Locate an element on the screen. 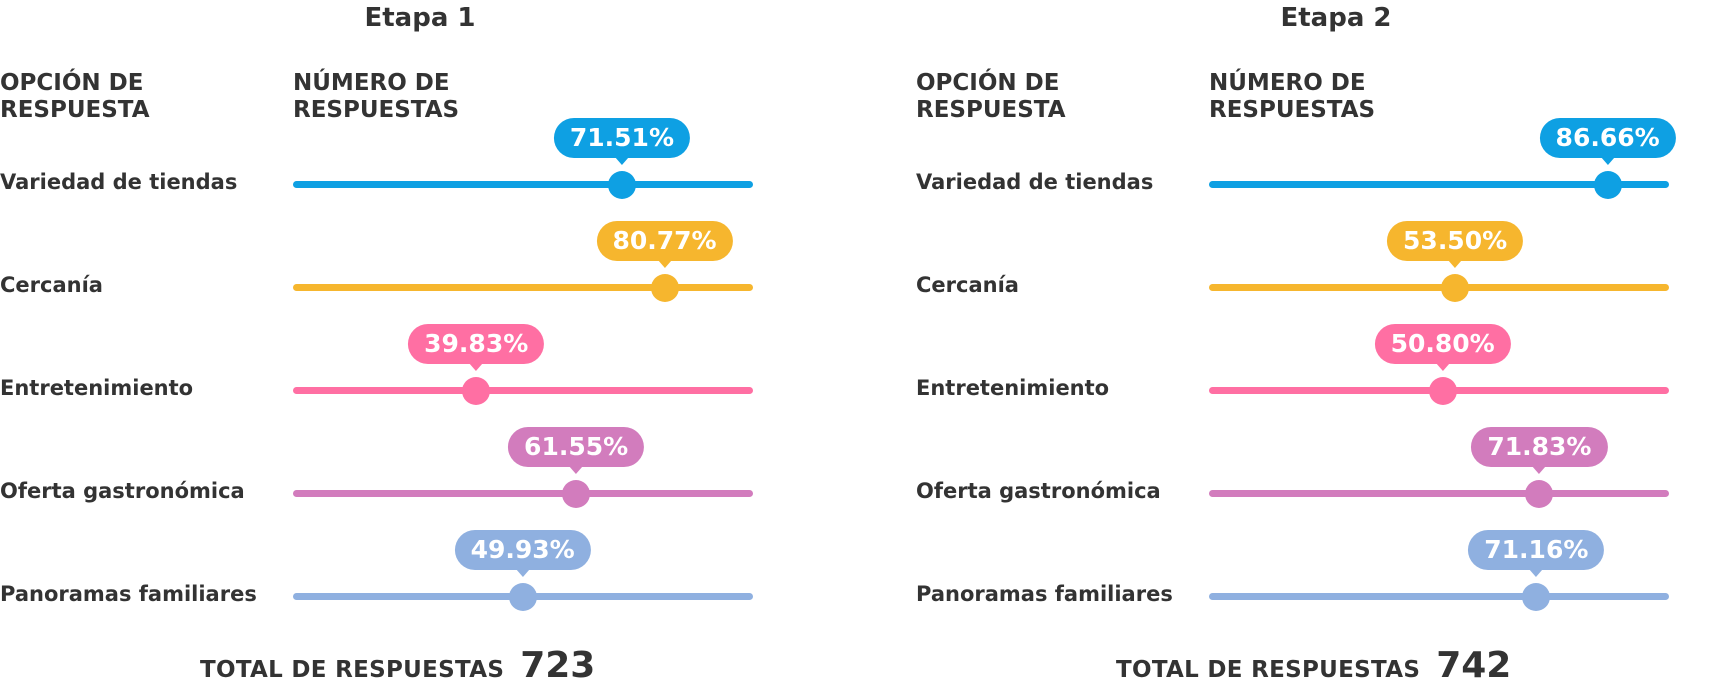 This screenshot has width=1722, height=689. value-label: 80.77% is located at coordinates (664, 244).